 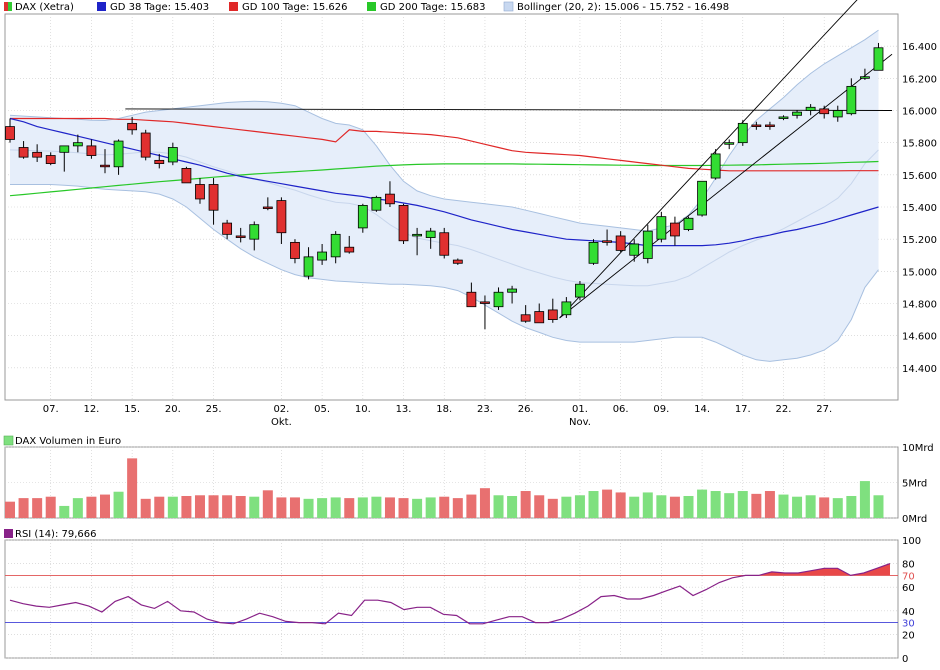 I want to click on date-tick-label: 23., so click(x=485, y=409).